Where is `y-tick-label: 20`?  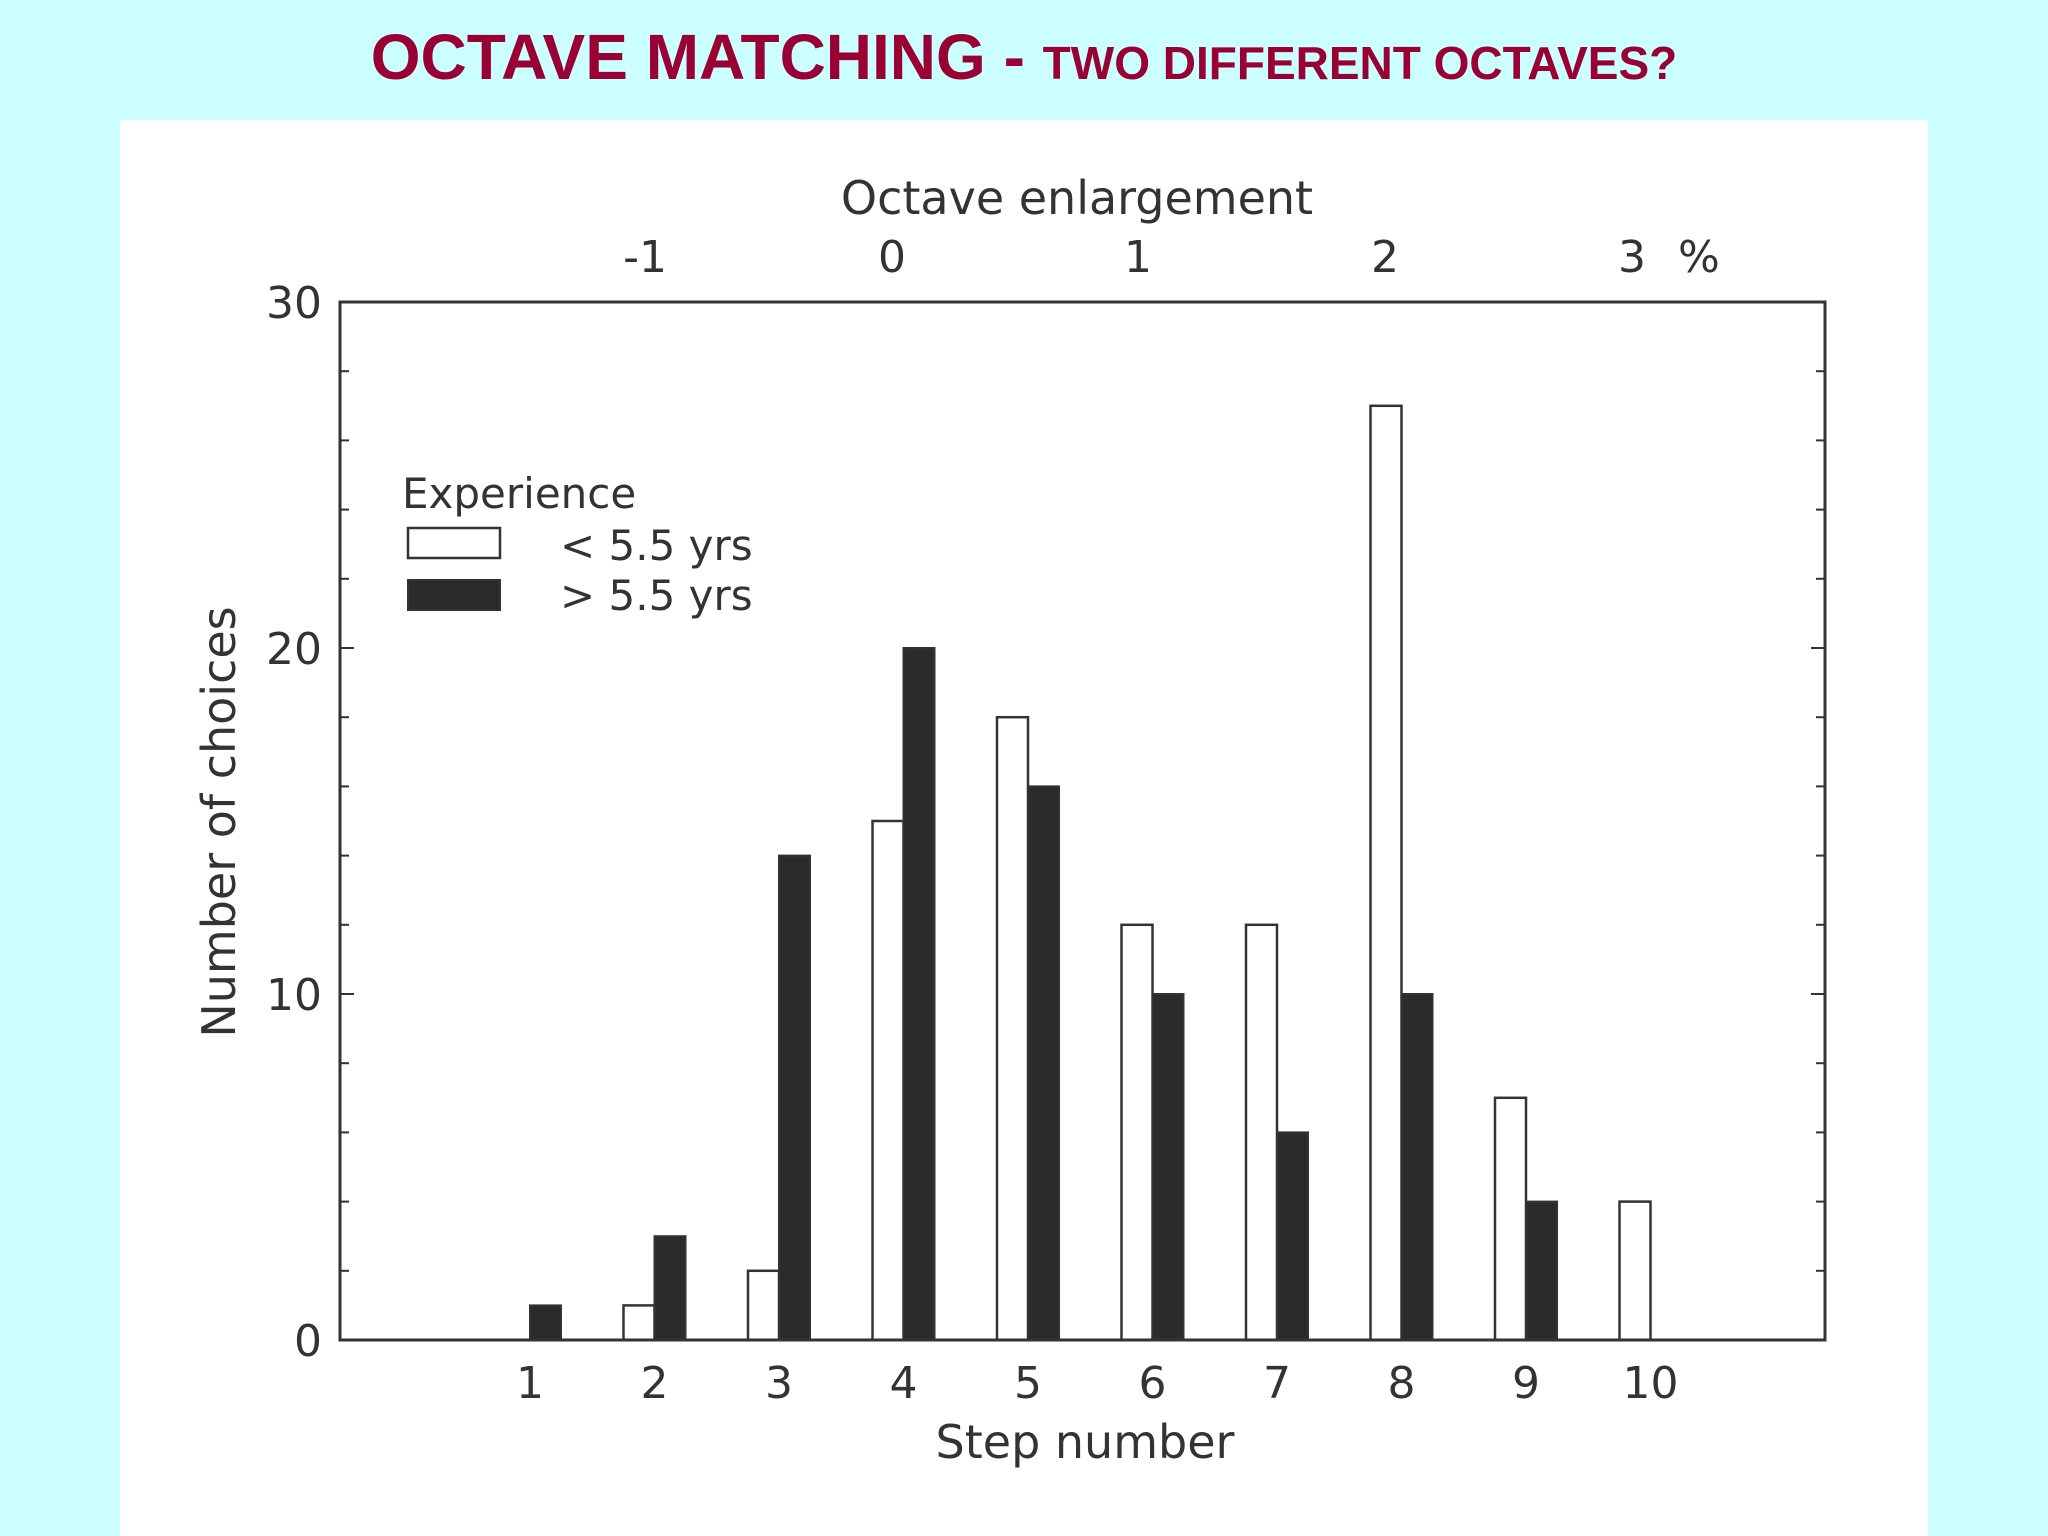
y-tick-label: 20 is located at coordinates (294, 649).